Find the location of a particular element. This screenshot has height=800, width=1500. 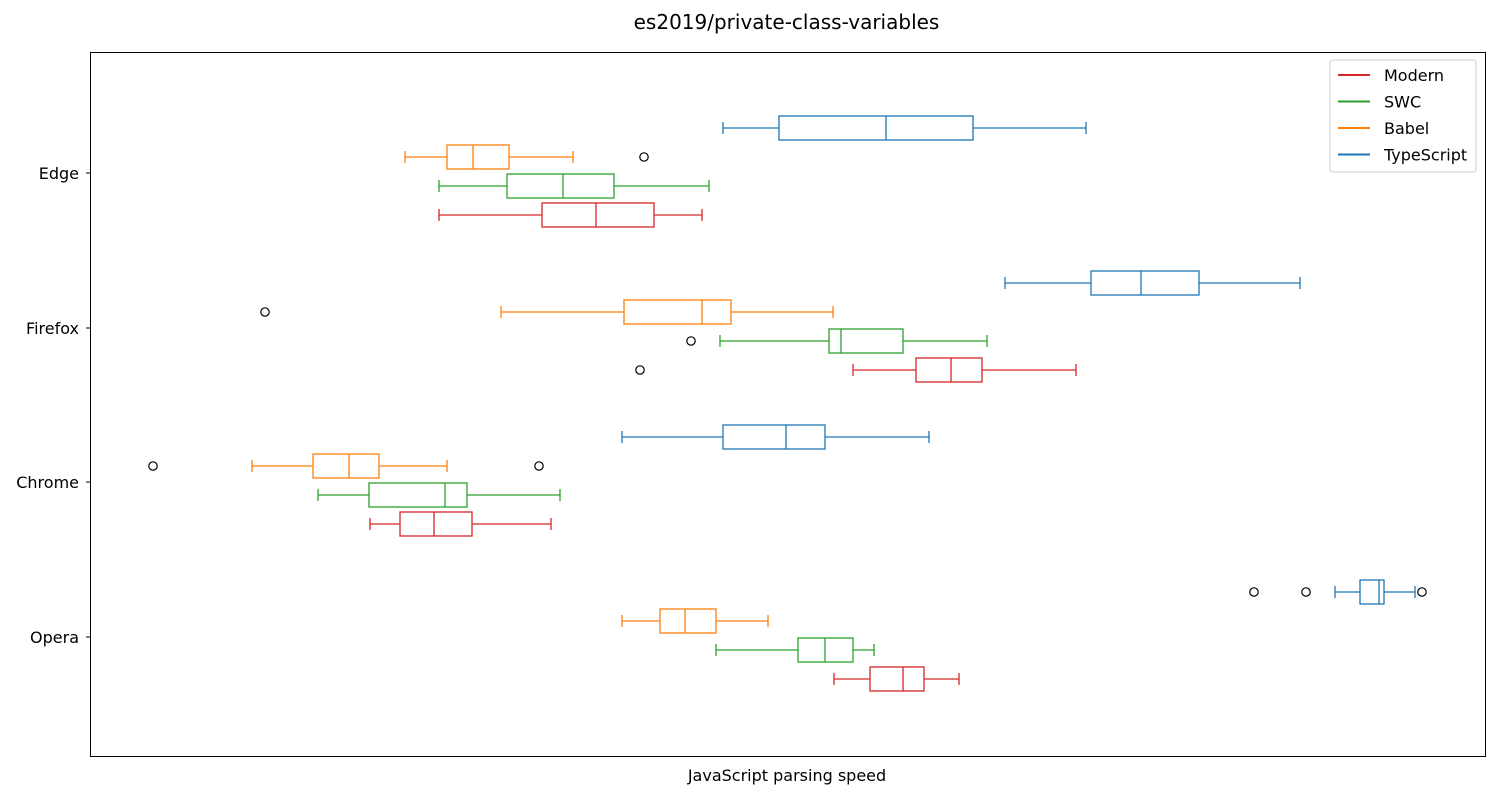

legend-item-modern: Modern is located at coordinates (1391, 75).